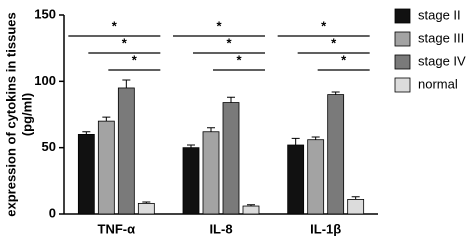 This screenshot has height=241, width=474. Describe the element at coordinates (117, 228) in the screenshot. I see `x-tick-label: TNF-α` at that location.